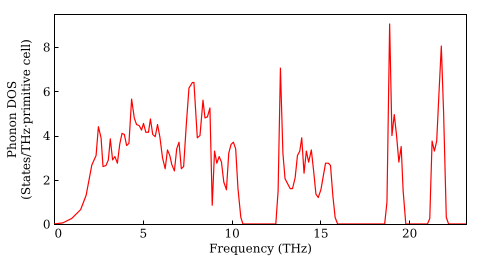  Describe the element at coordinates (46, 136) in the screenshot. I see `y-tick-label: 4` at that location.